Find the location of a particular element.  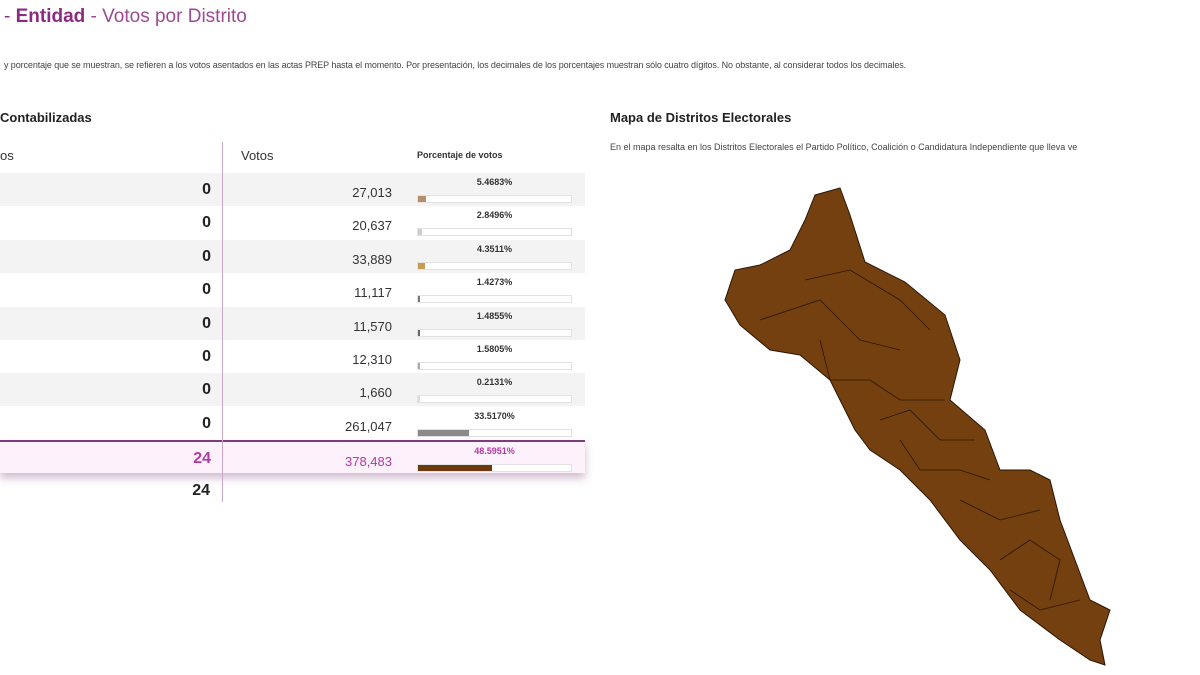

map-title: Mapa de Distritos Electorales is located at coordinates (701, 117).